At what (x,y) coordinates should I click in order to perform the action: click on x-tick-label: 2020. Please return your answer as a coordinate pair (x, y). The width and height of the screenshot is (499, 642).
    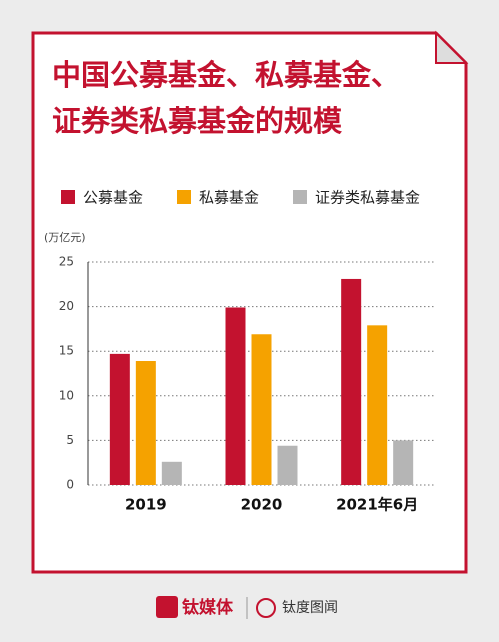
    Looking at the image, I should click on (262, 505).